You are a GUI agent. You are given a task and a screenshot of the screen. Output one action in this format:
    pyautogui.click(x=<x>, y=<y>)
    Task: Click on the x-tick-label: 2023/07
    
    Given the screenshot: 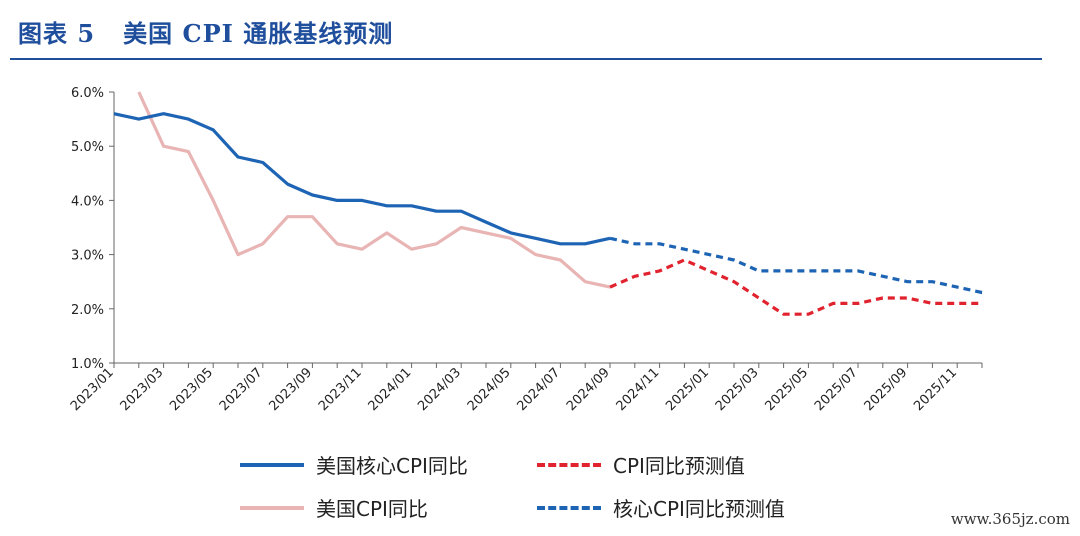 What is the action you would take?
    pyautogui.click(x=241, y=389)
    